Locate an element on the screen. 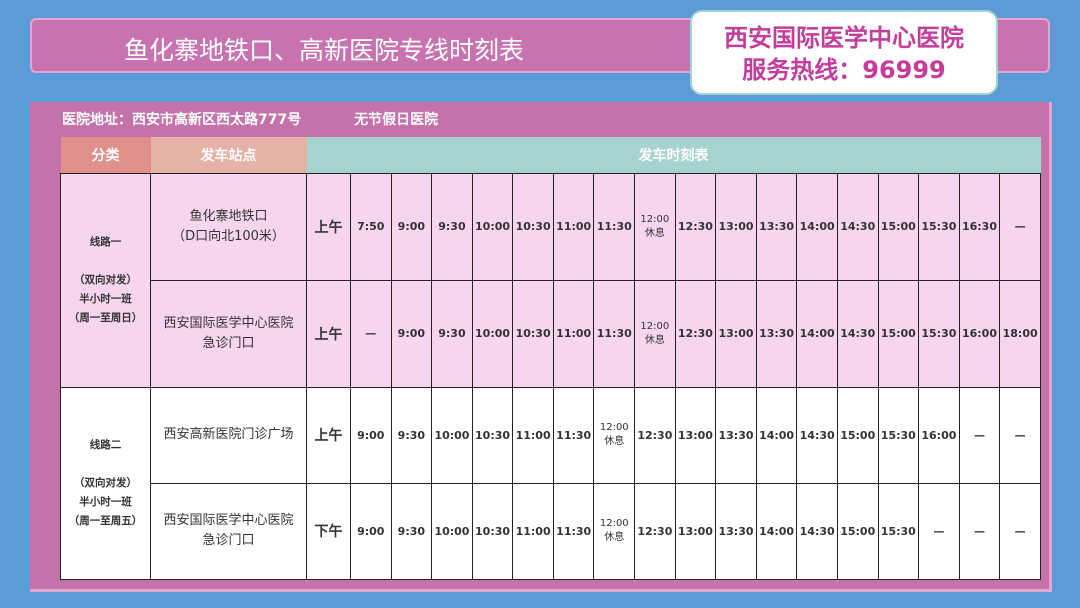  period-cell: 下午 is located at coordinates (328, 531).